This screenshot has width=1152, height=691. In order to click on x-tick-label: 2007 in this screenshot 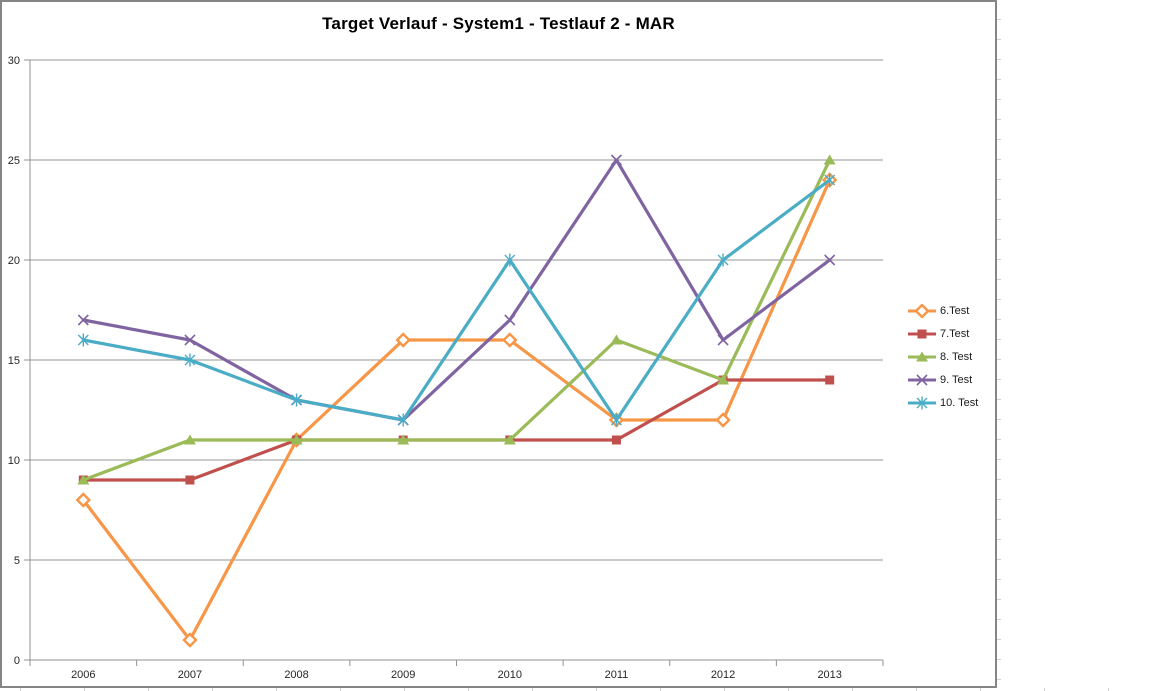, I will do `click(190, 675)`.